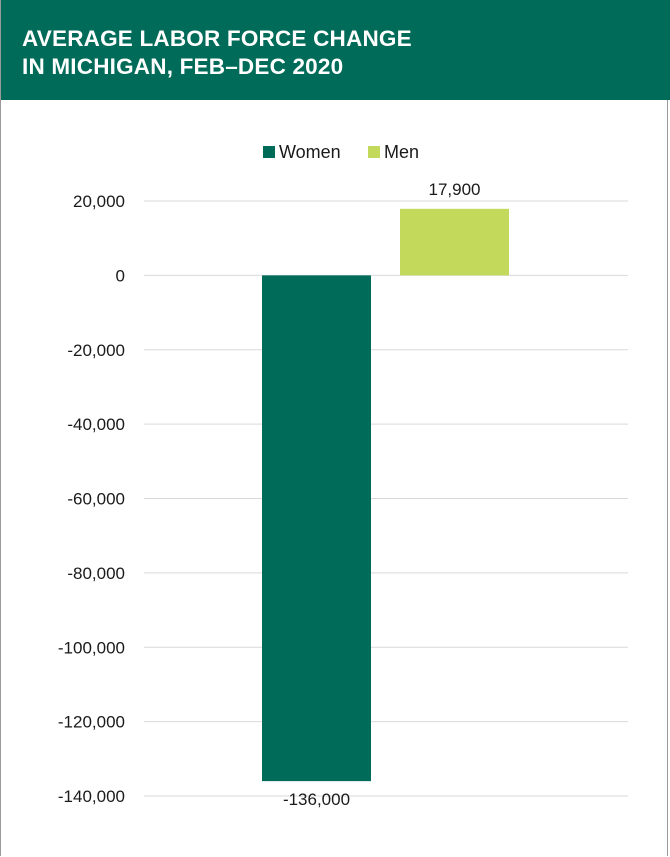 The width and height of the screenshot is (670, 857). Describe the element at coordinates (217, 38) in the screenshot. I see `chart-title-line-1: AVERAGE LABOR FORCE CHANGE` at that location.